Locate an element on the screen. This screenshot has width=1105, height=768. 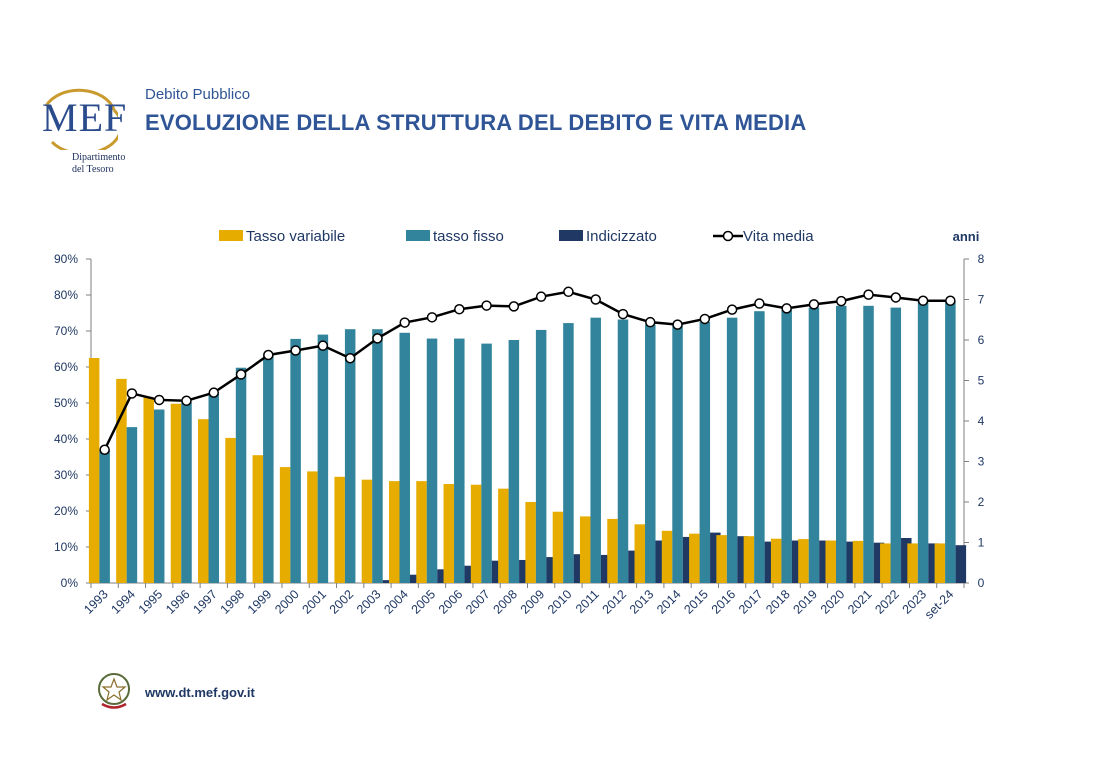
x-axis-tick-label: 2012 is located at coordinates (615, 602).